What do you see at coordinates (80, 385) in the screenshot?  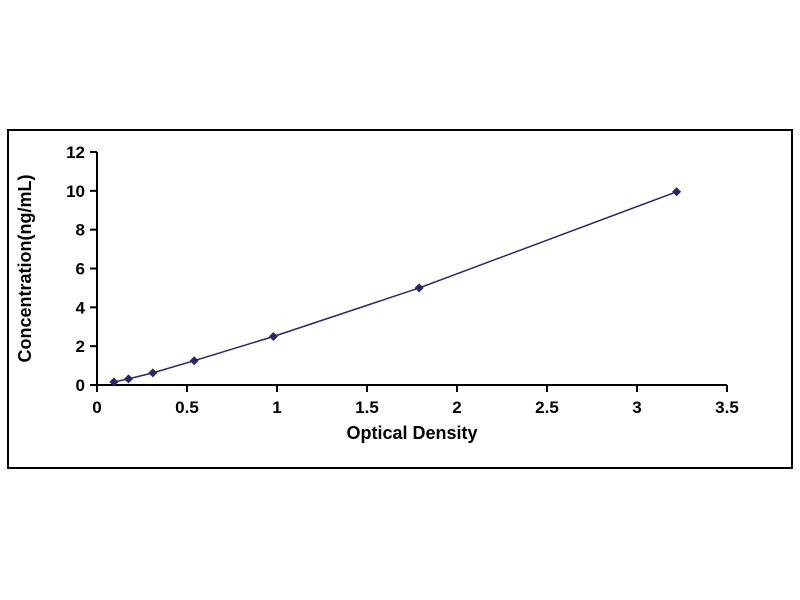 I see `y-tick-label: 0` at bounding box center [80, 385].